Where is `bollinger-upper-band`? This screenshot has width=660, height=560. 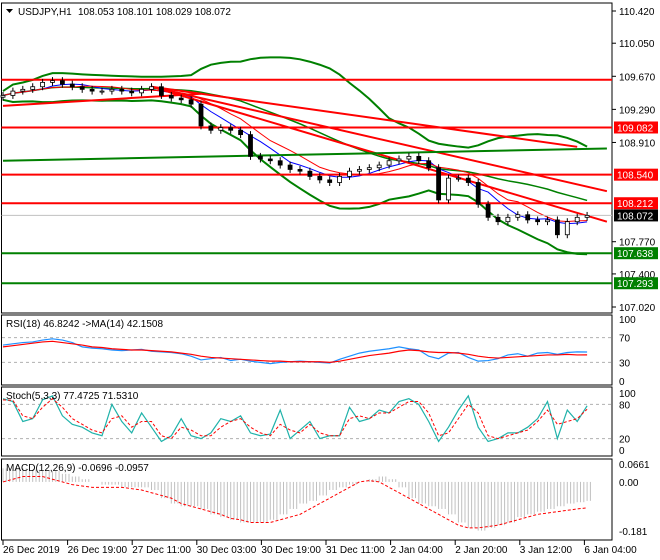
bollinger-upper-band is located at coordinates (295, 102).